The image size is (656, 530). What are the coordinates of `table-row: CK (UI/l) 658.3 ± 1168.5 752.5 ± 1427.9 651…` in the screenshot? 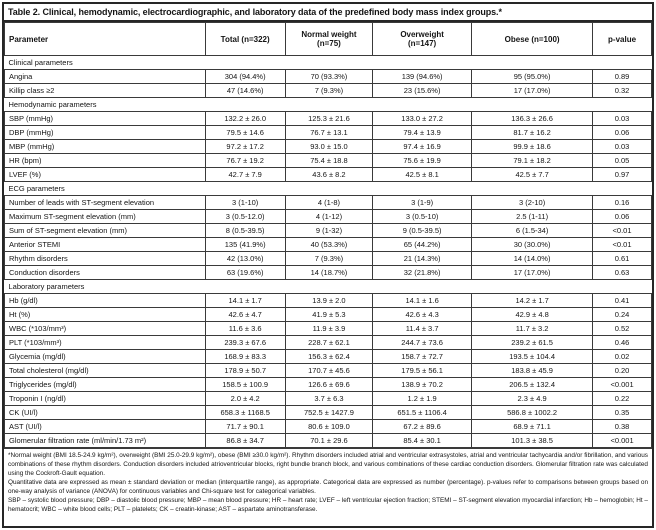 It's located at (328, 412).